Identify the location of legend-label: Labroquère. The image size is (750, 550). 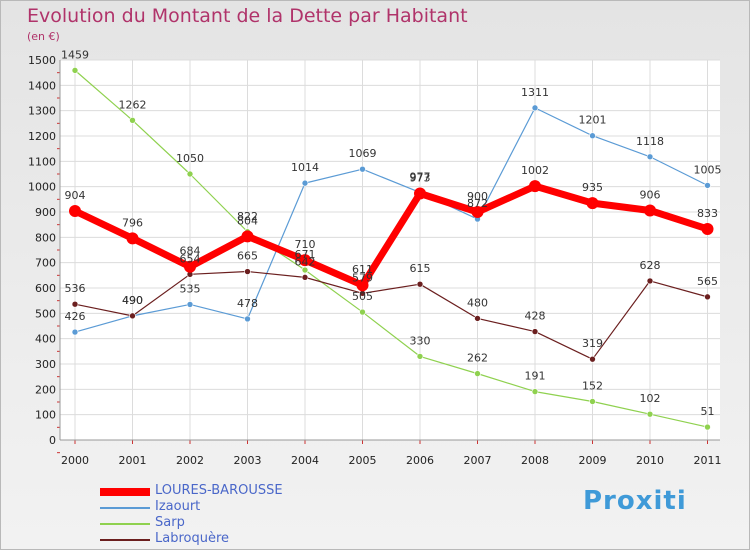
(192, 538).